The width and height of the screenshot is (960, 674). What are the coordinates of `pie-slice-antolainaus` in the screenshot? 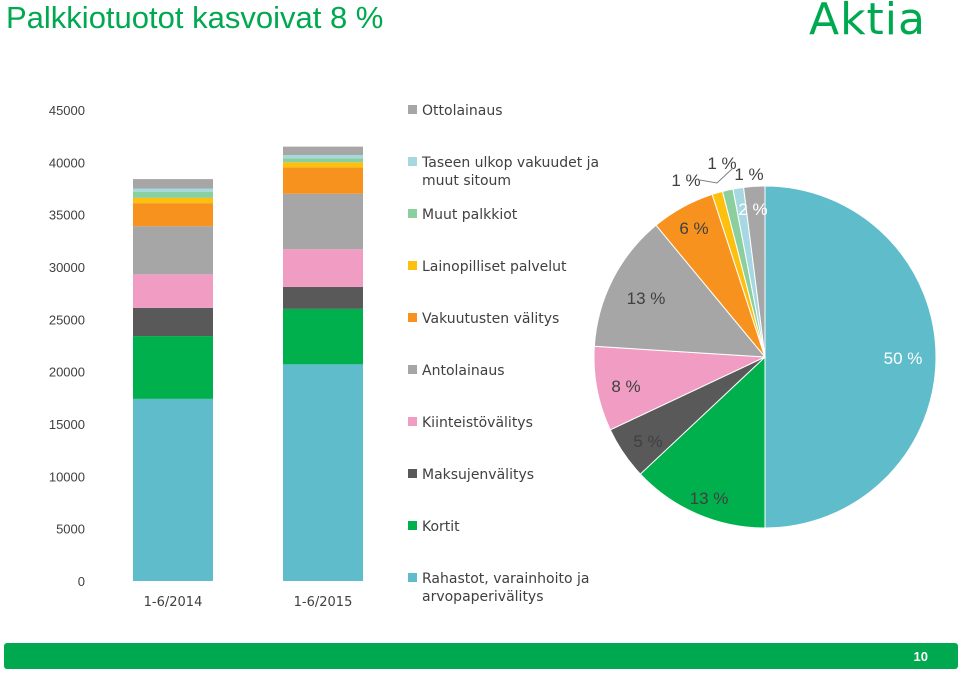 It's located at (680, 291).